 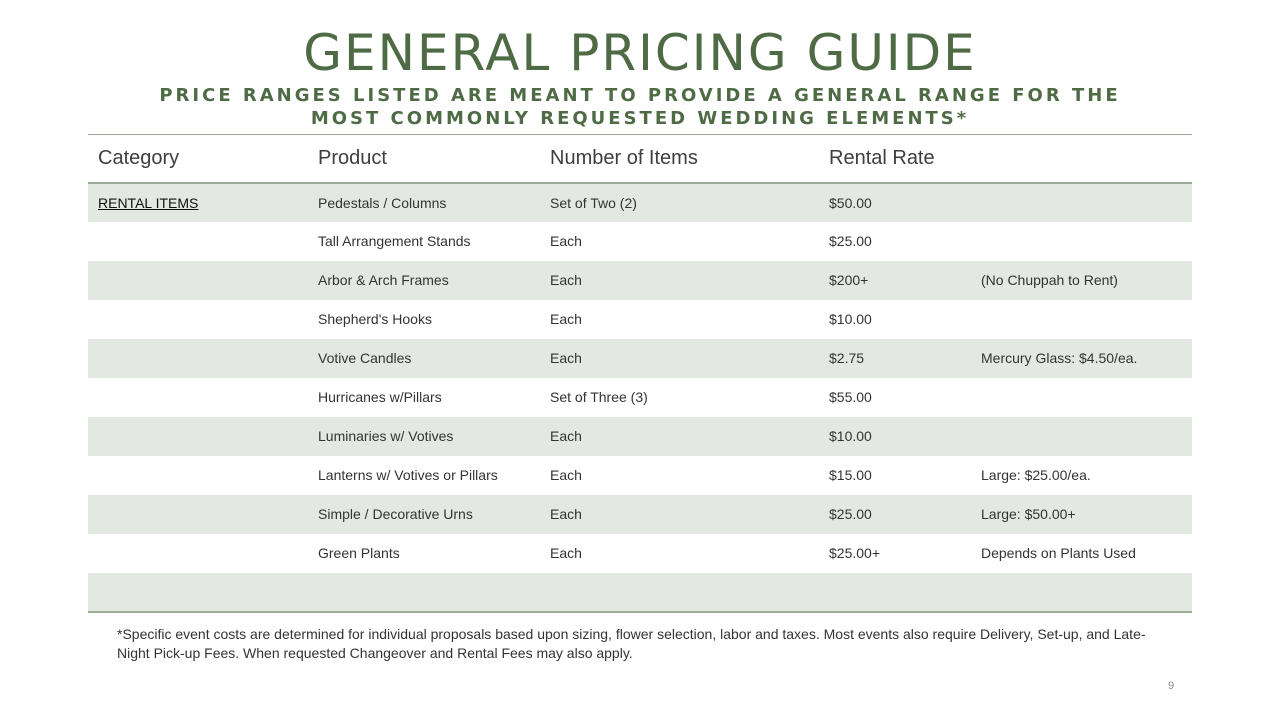 I want to click on cell-product: Lanterns w/ Votives or Pillars, so click(x=408, y=475).